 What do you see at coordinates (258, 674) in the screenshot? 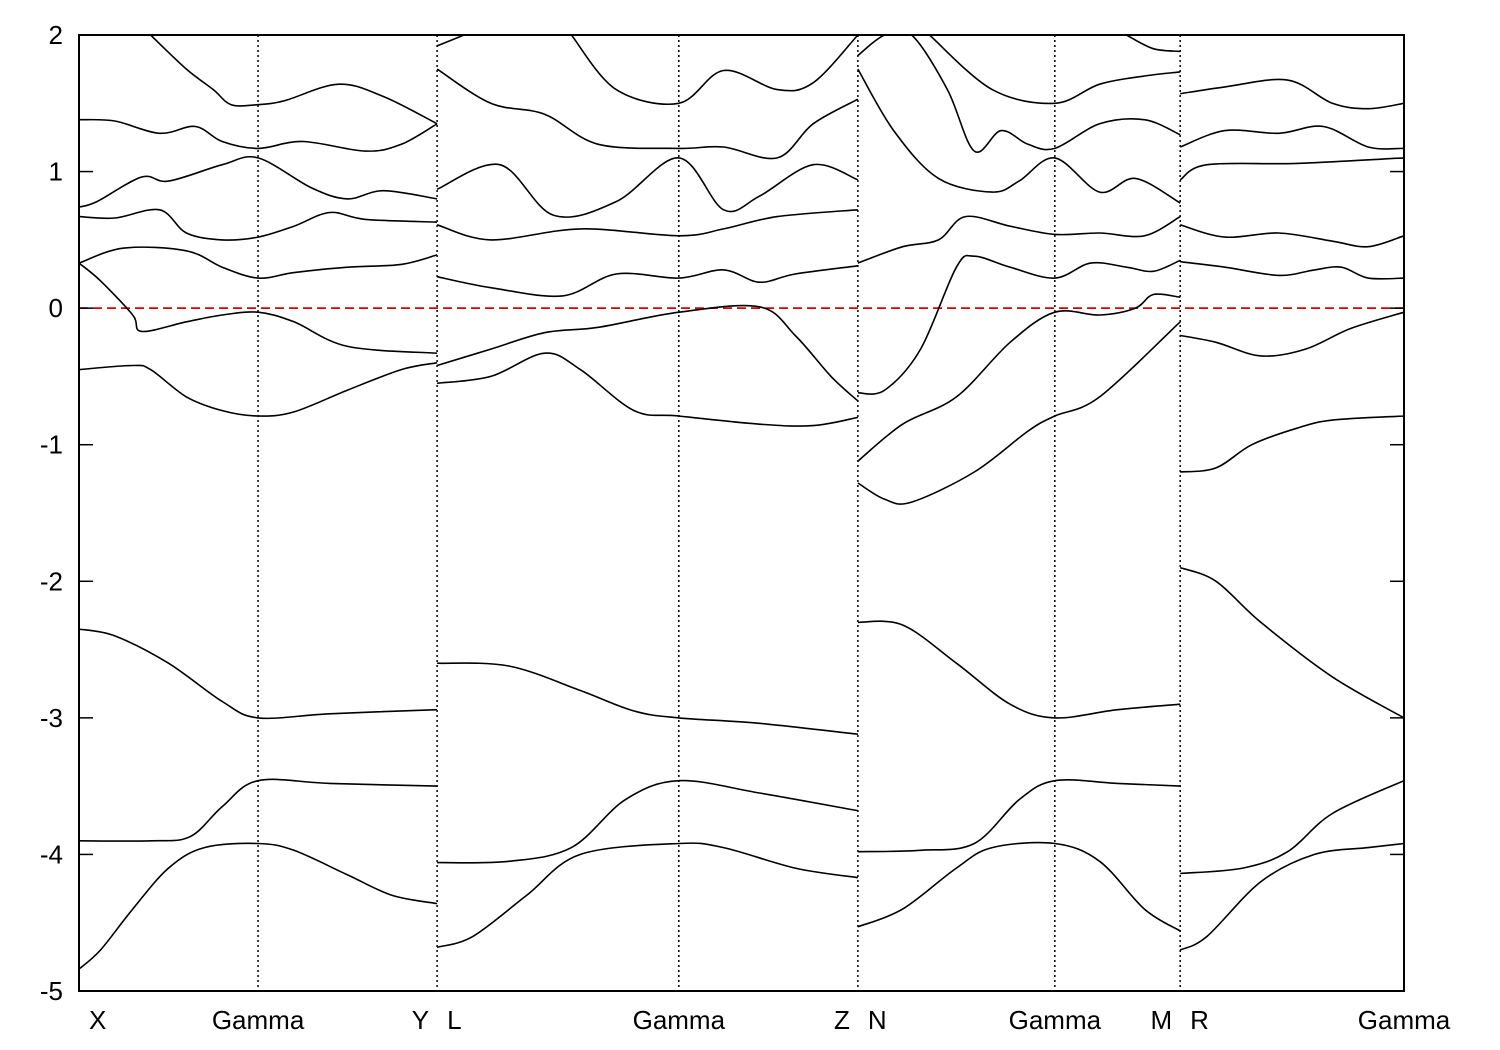
I see `band-line-s0-b2` at bounding box center [258, 674].